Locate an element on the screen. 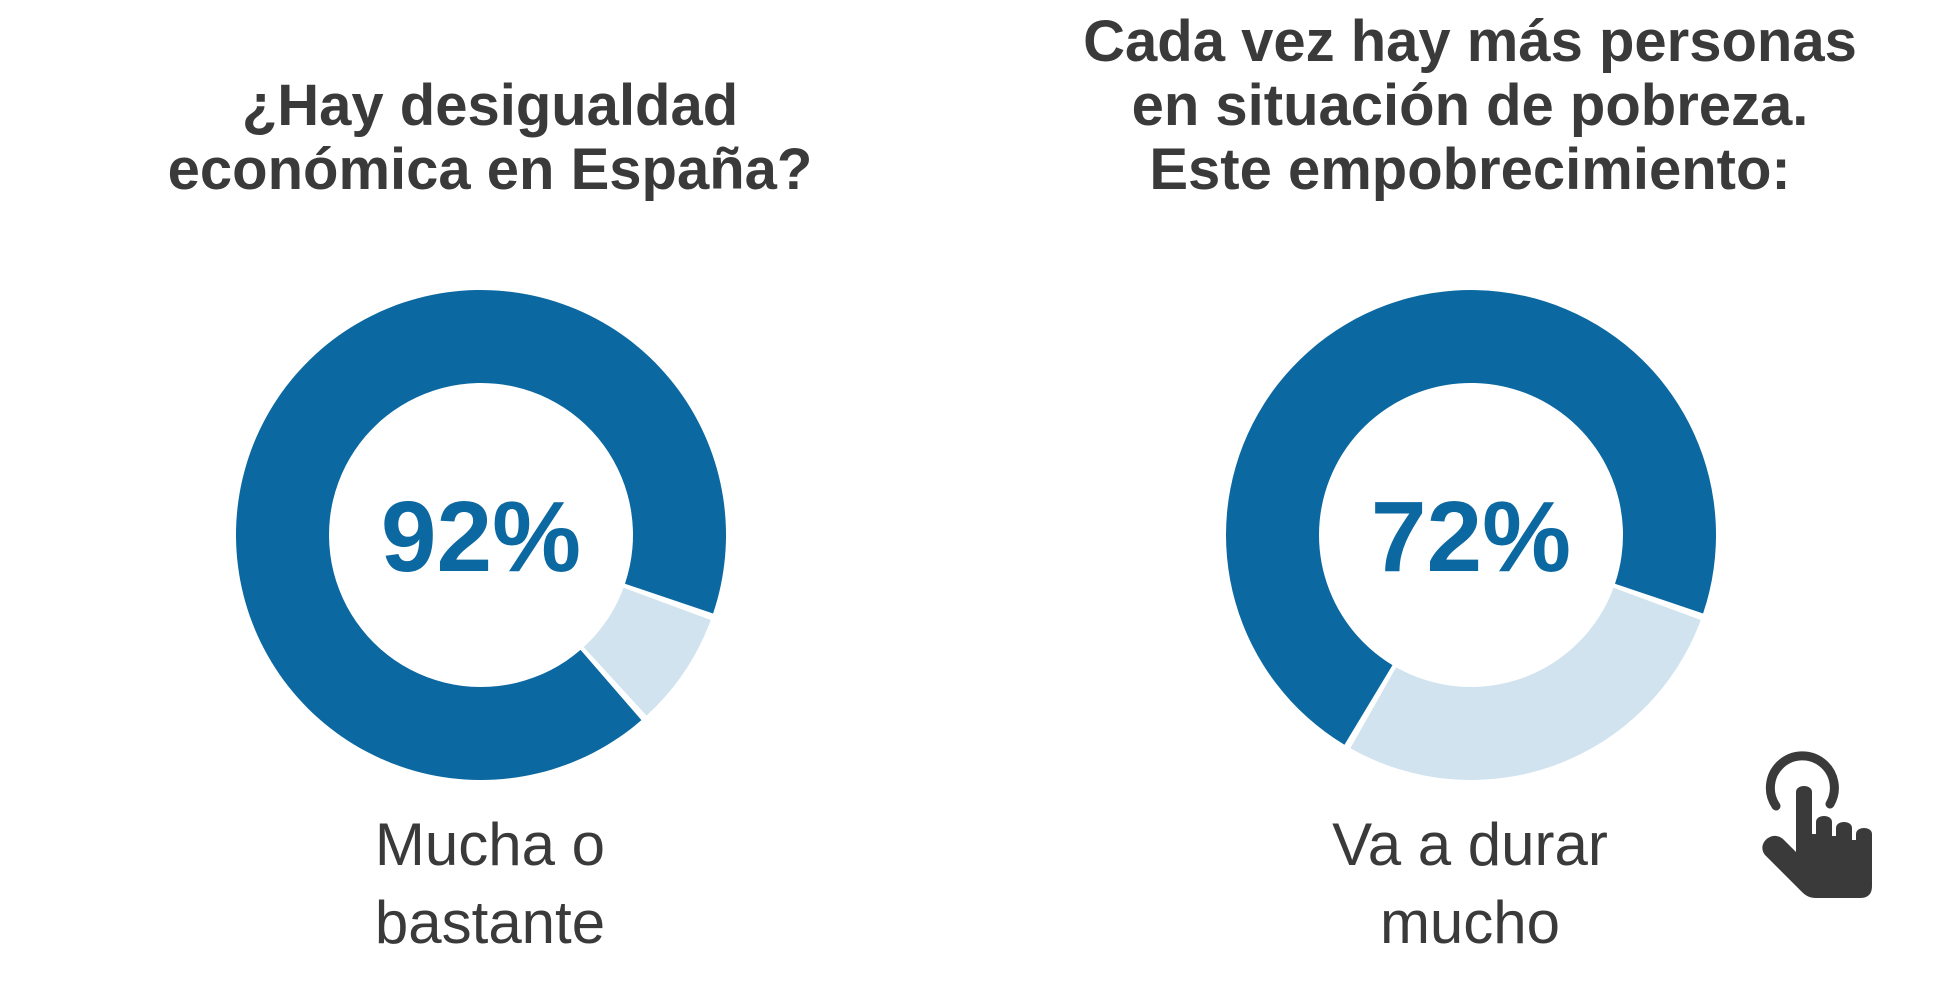  chart-title-line: Este empobrecimiento: is located at coordinates (1470, 169).